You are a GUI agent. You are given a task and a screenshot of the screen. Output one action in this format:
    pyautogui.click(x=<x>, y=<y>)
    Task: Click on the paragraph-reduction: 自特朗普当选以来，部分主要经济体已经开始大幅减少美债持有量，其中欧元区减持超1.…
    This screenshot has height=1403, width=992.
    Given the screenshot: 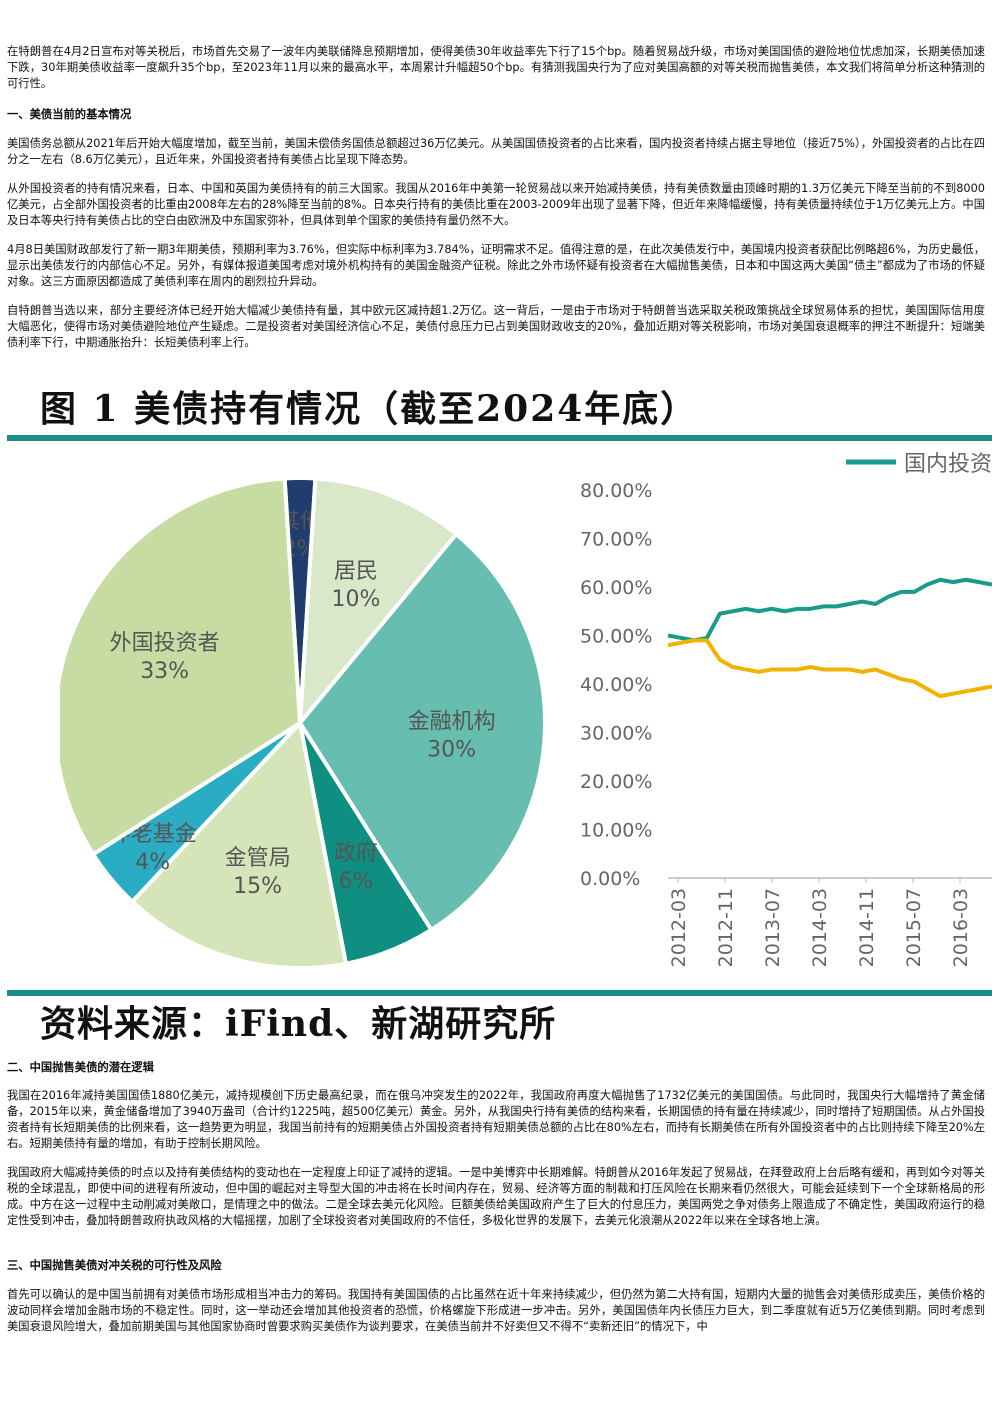 What is the action you would take?
    pyautogui.click(x=496, y=327)
    